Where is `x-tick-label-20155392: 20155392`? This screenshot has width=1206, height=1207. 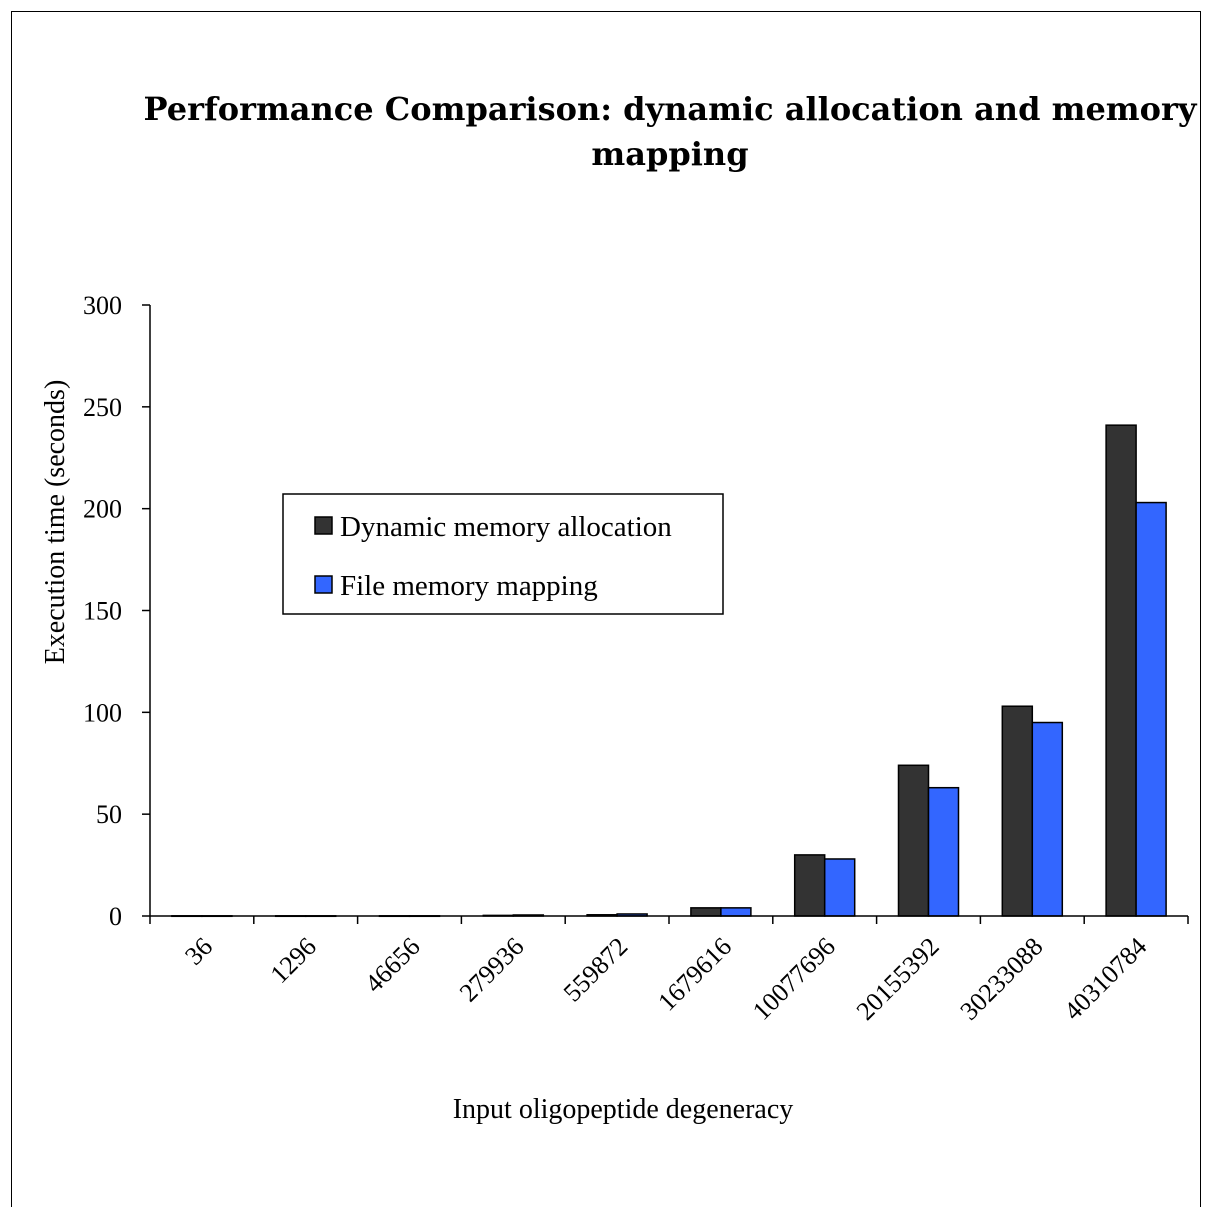 x-tick-label-20155392: 20155392 is located at coordinates (898, 979).